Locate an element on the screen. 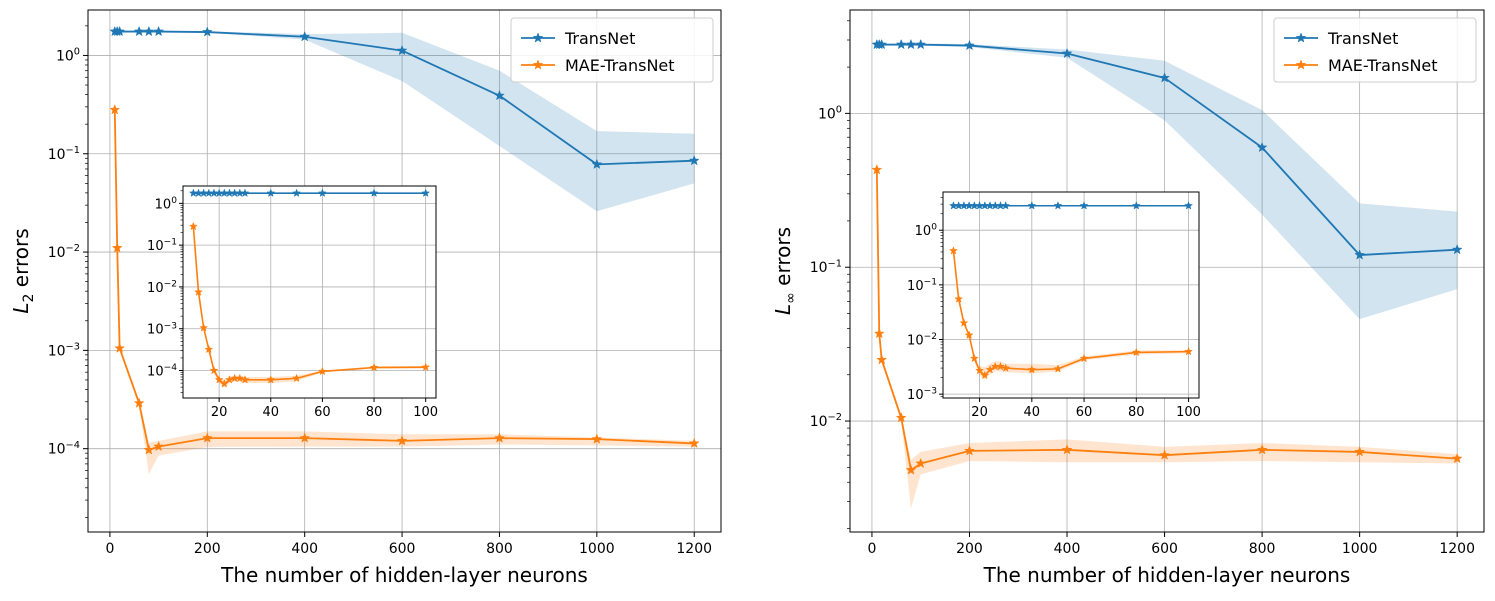 Image resolution: width=1495 pixels, height=601 pixels. panel2-legend-entry: MAE-TransNet is located at coordinates (1383, 65).